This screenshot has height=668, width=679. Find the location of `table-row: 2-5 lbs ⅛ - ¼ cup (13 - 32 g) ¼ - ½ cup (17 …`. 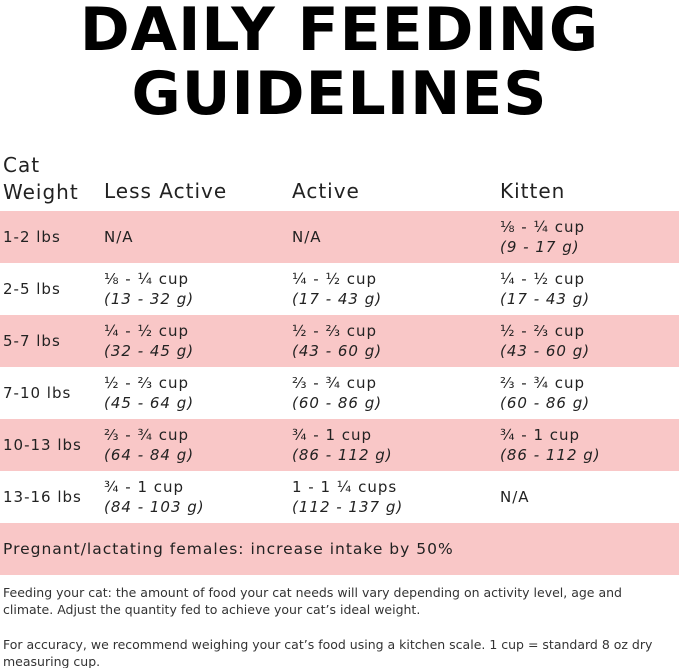

table-row: 2-5 lbs ⅛ - ¼ cup (13 - 32 g) ¼ - ½ cup (17 … is located at coordinates (339, 289).